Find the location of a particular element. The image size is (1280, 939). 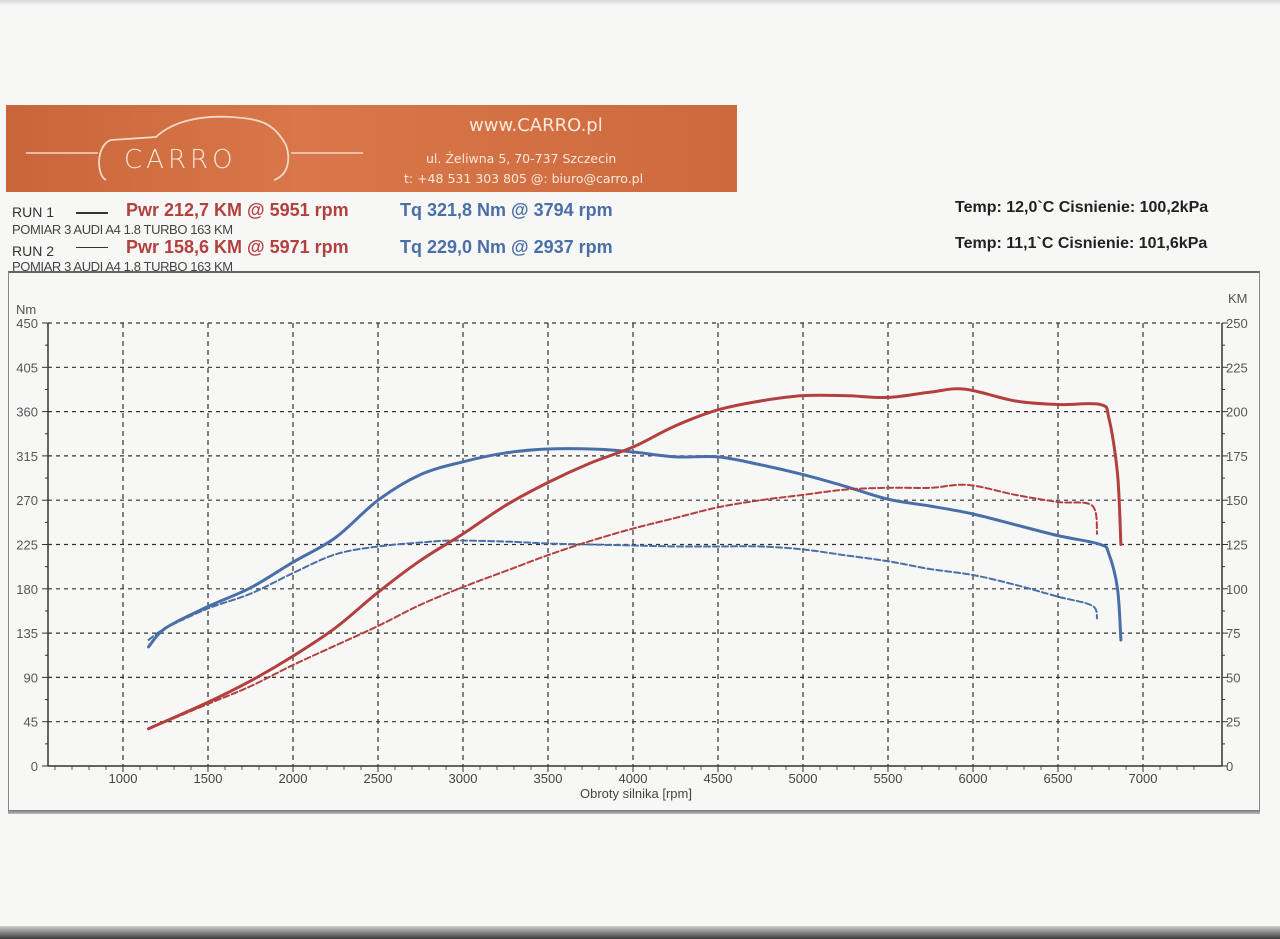

y2-tick-label: 250 is located at coordinates (1237, 323).